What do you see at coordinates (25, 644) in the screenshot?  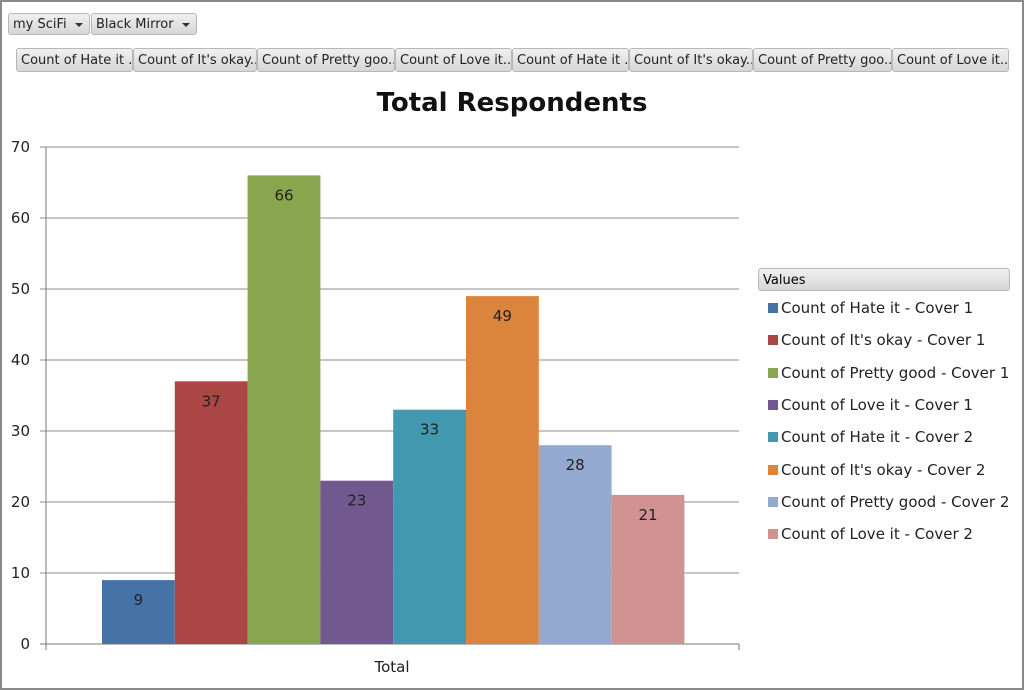 I see `y-tick-label: 0` at bounding box center [25, 644].